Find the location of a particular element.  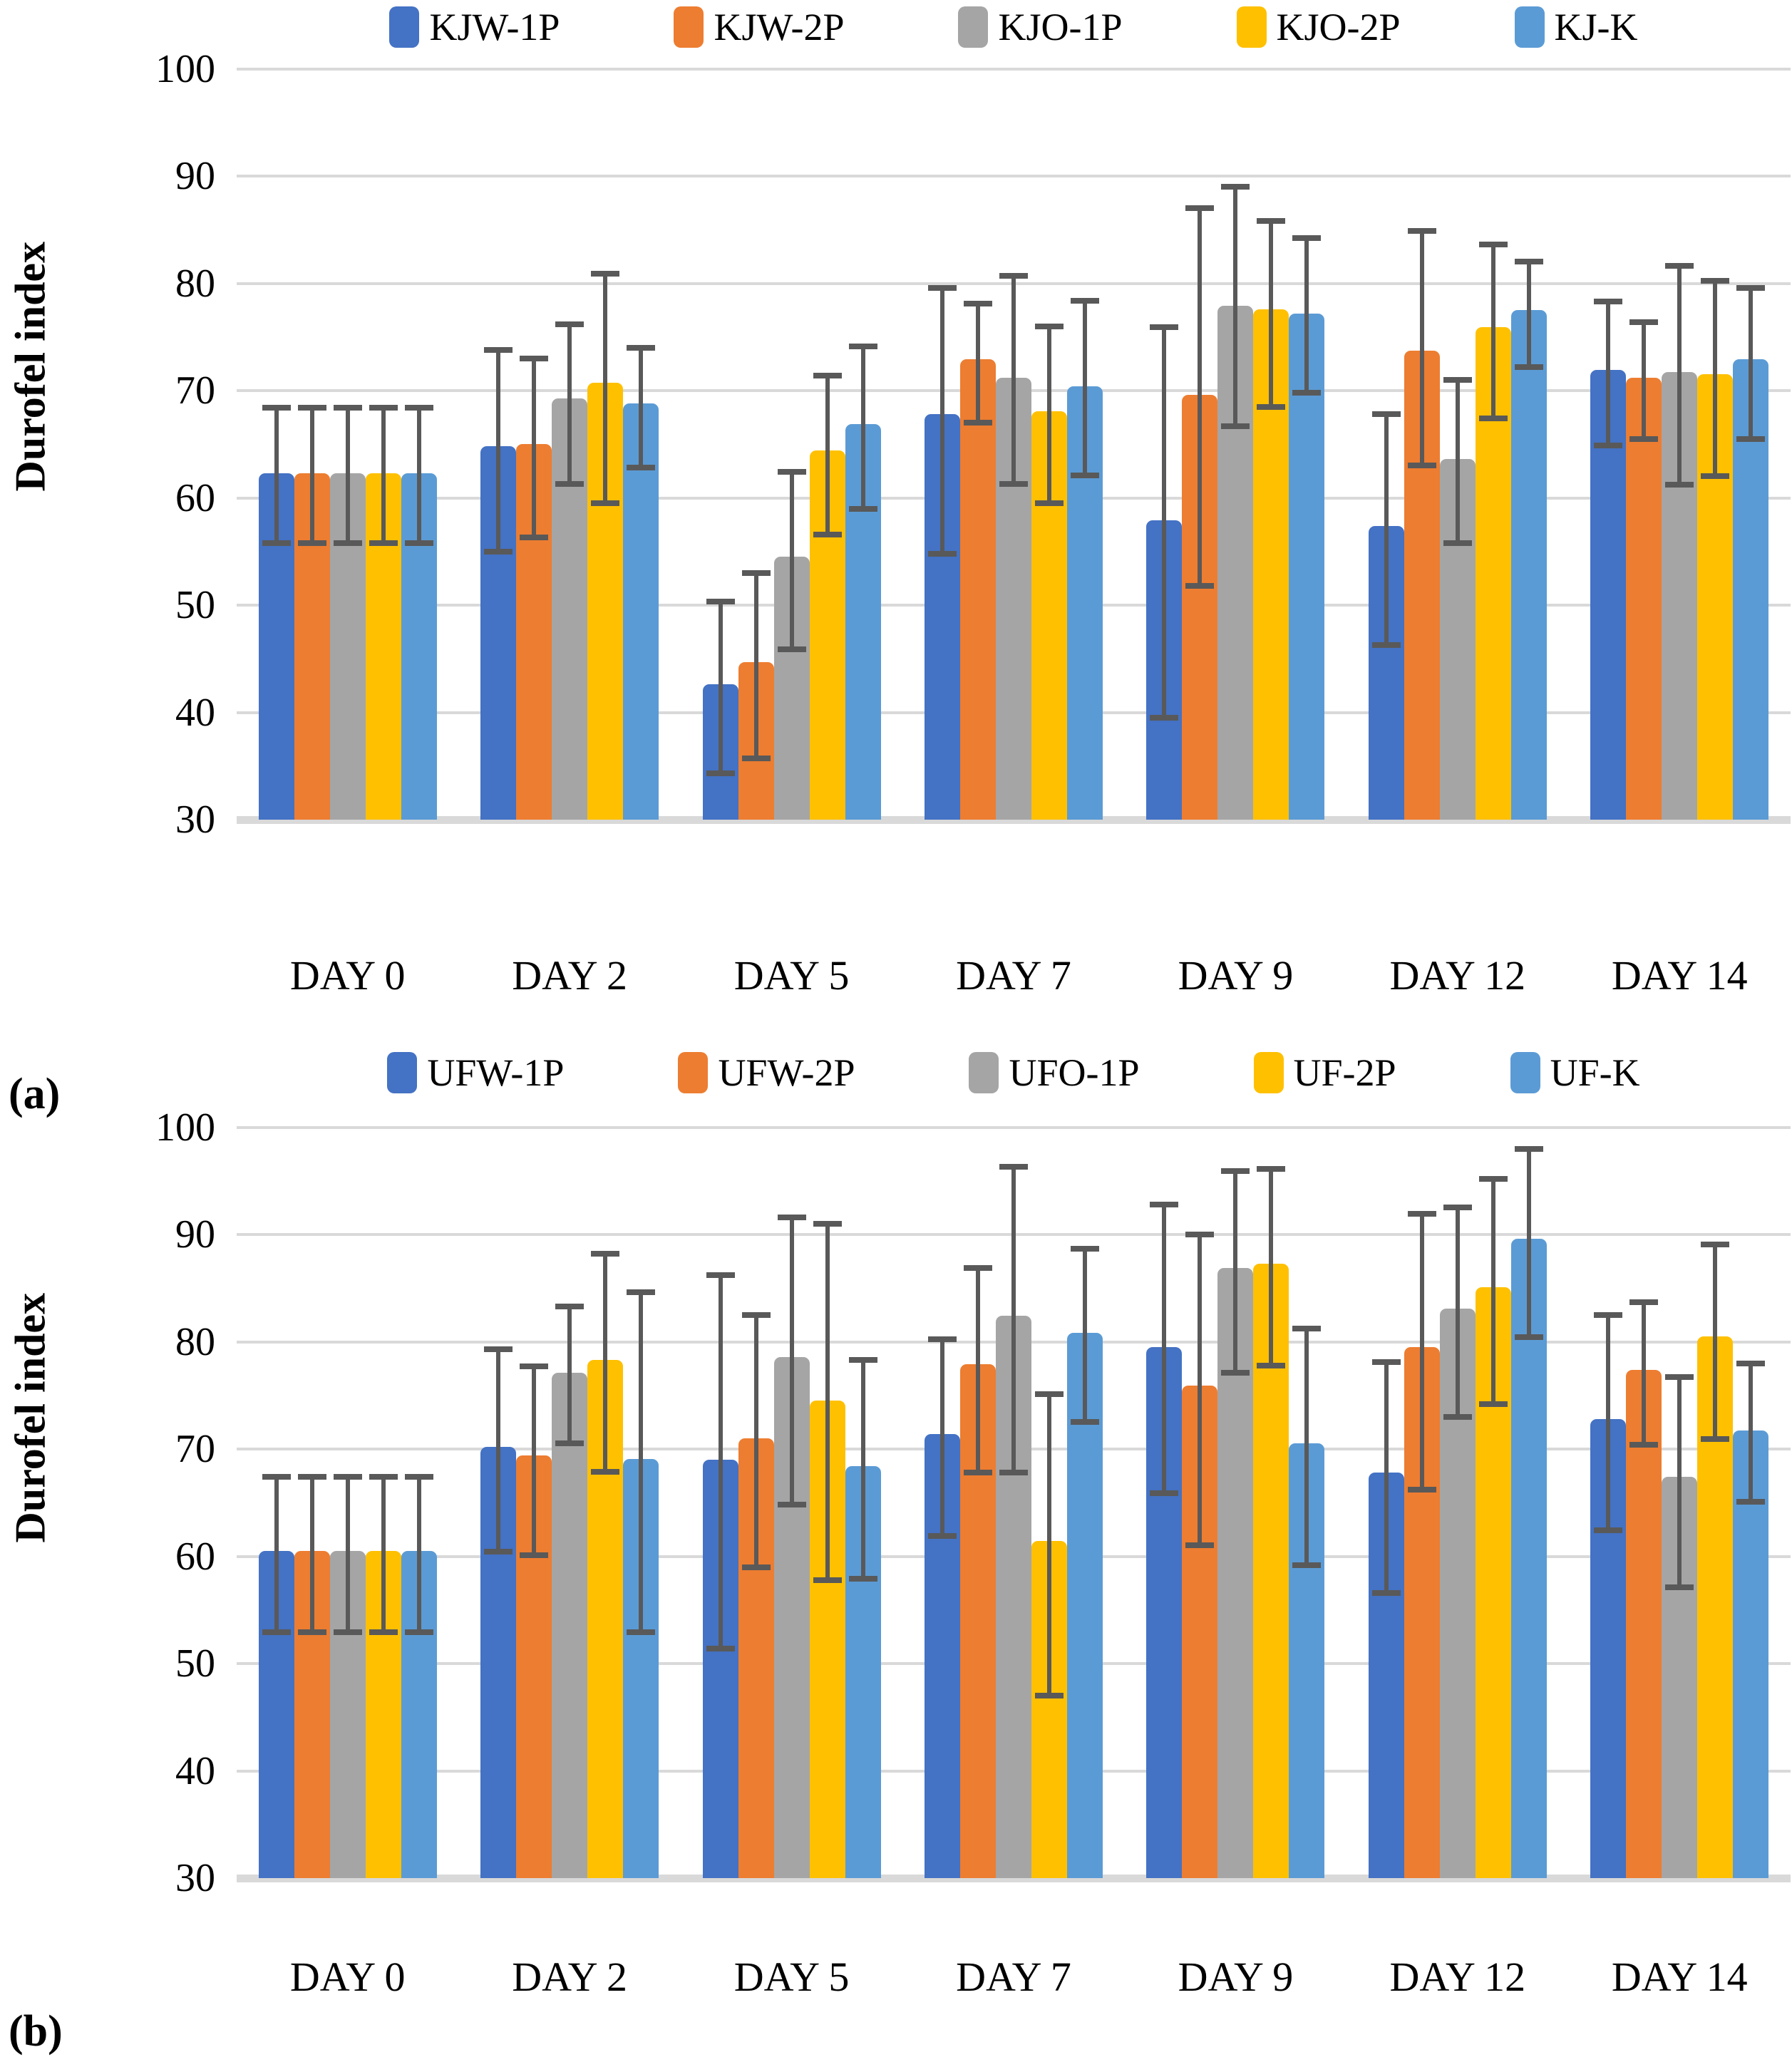

legend-label: UF-K is located at coordinates (1595, 1072).